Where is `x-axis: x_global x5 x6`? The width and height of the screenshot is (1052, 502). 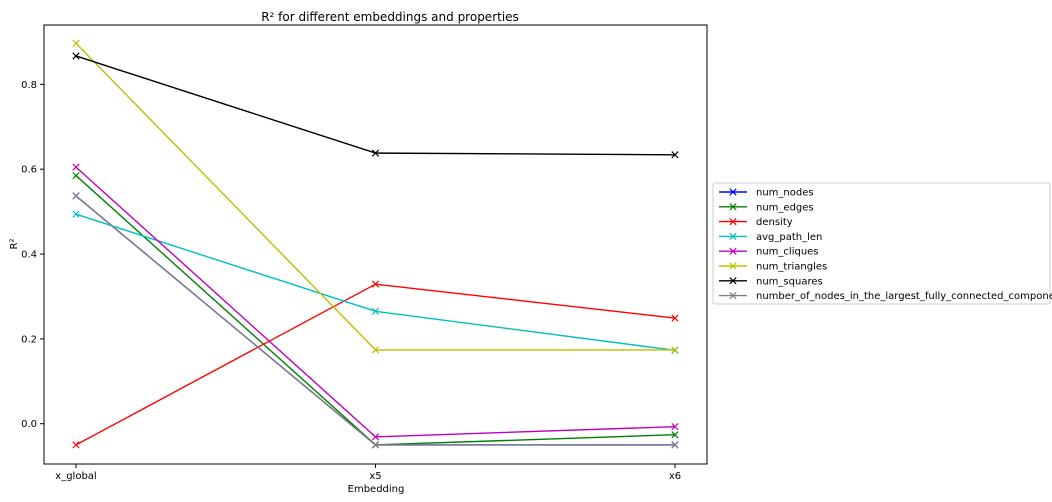 x-axis: x_global x5 x6 is located at coordinates (368, 473).